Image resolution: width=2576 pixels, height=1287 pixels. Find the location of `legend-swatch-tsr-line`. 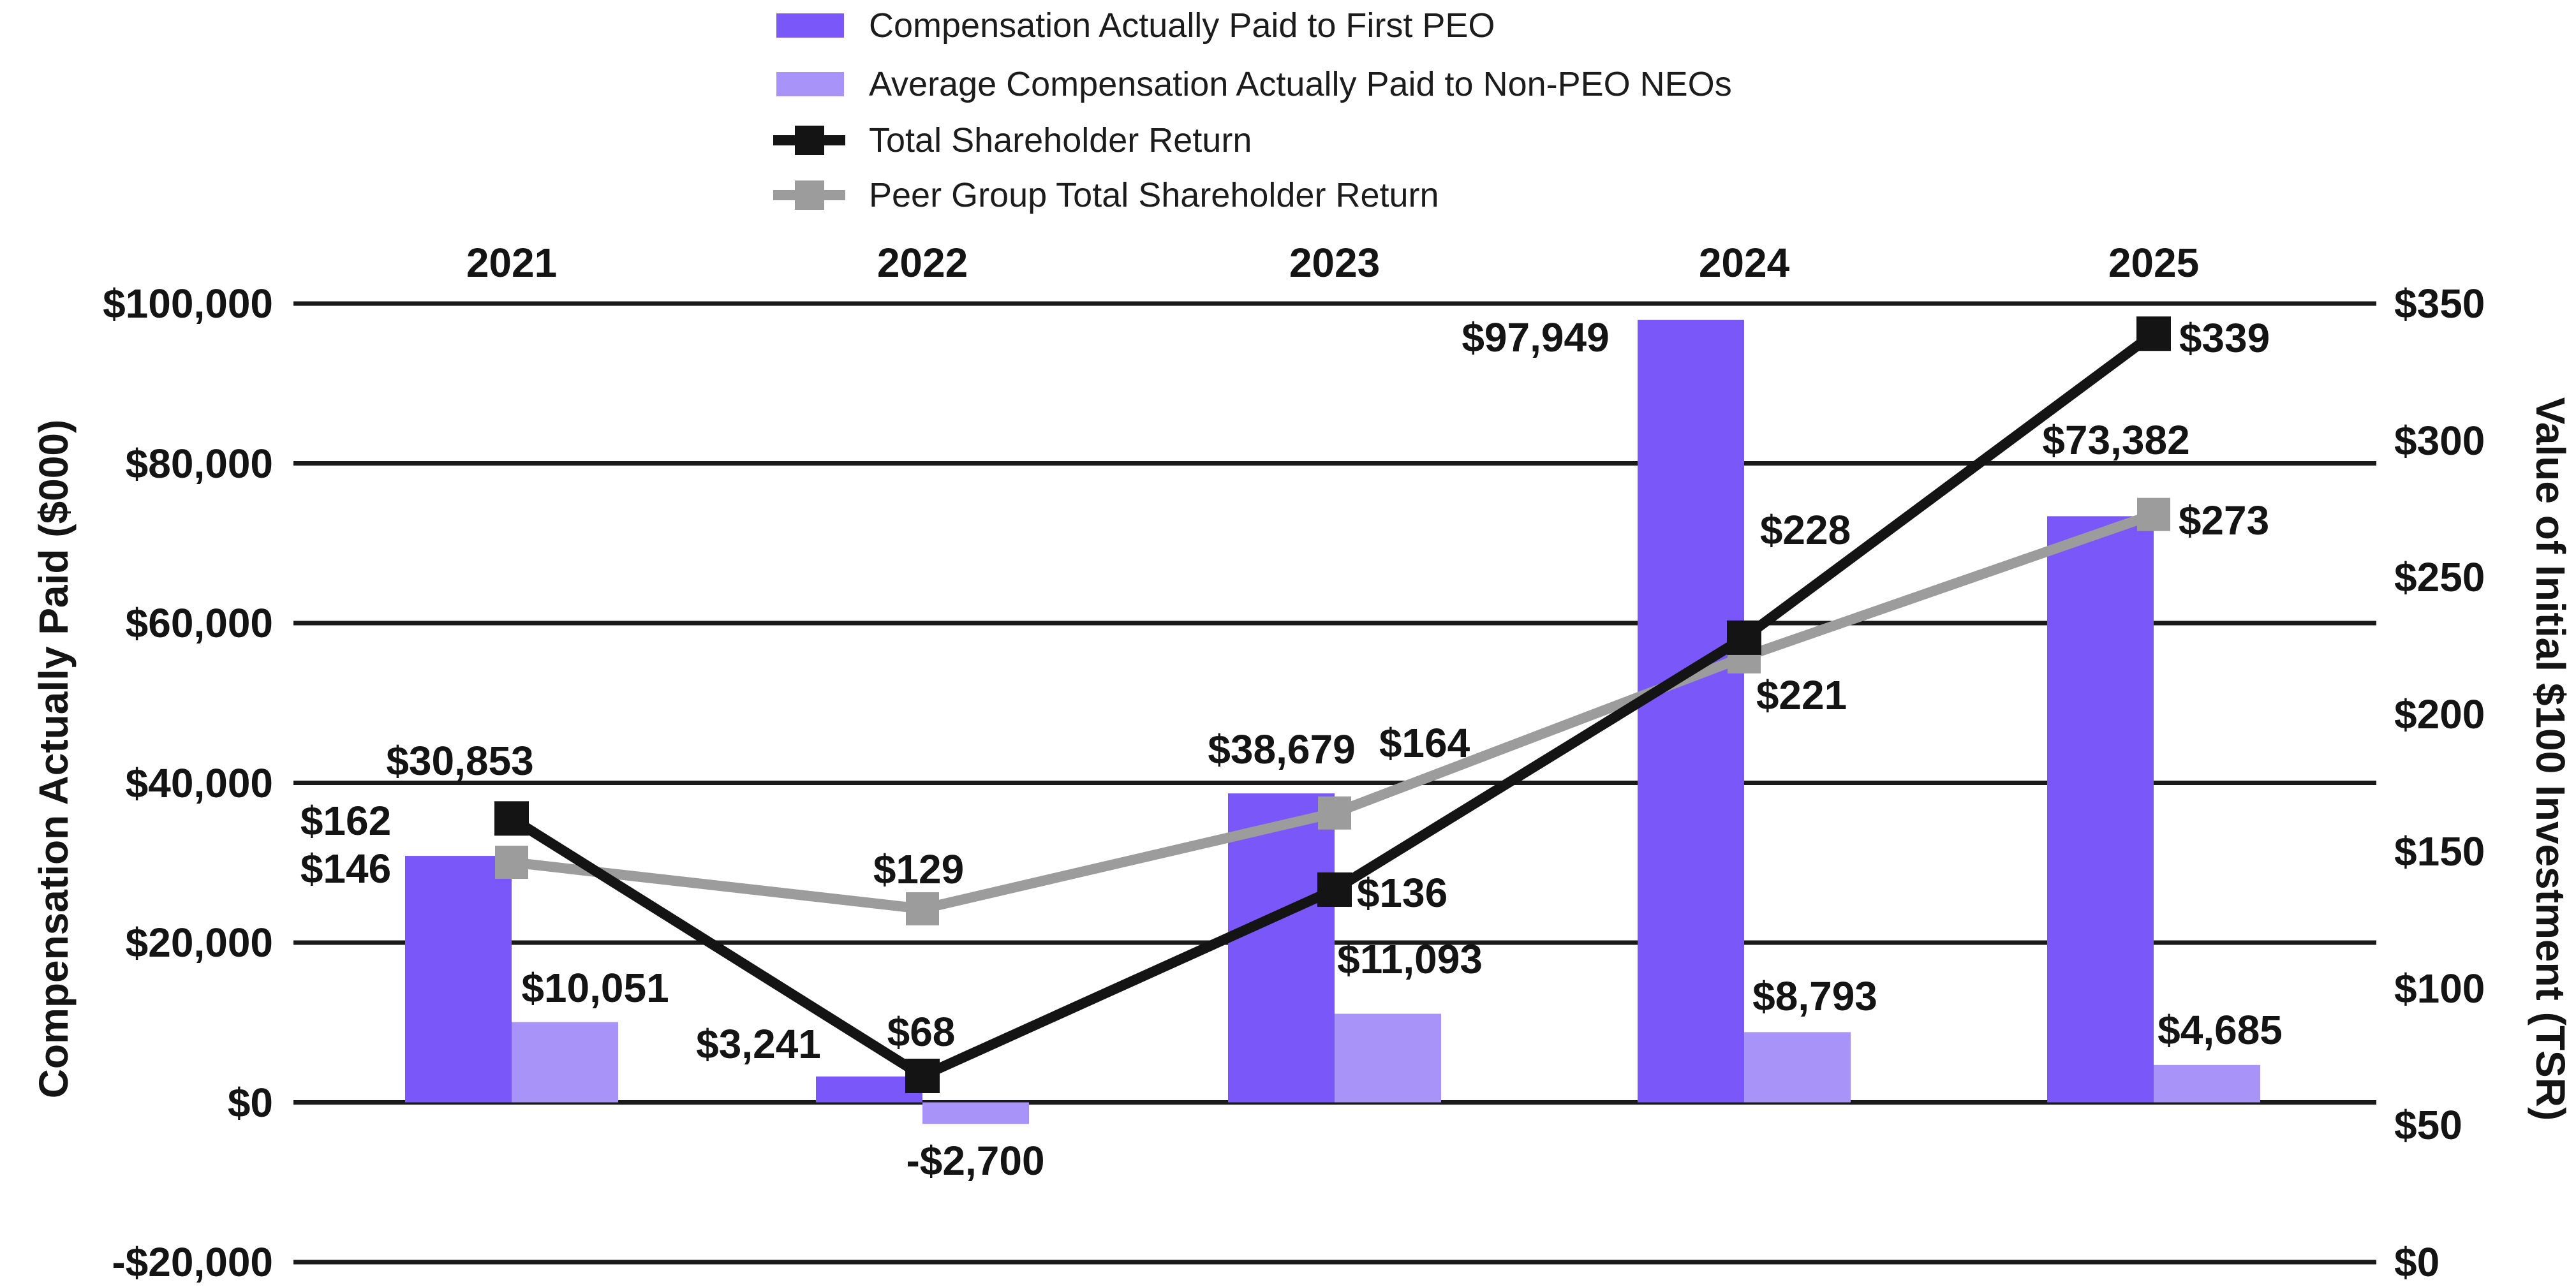

legend-swatch-tsr-line is located at coordinates (809, 140).